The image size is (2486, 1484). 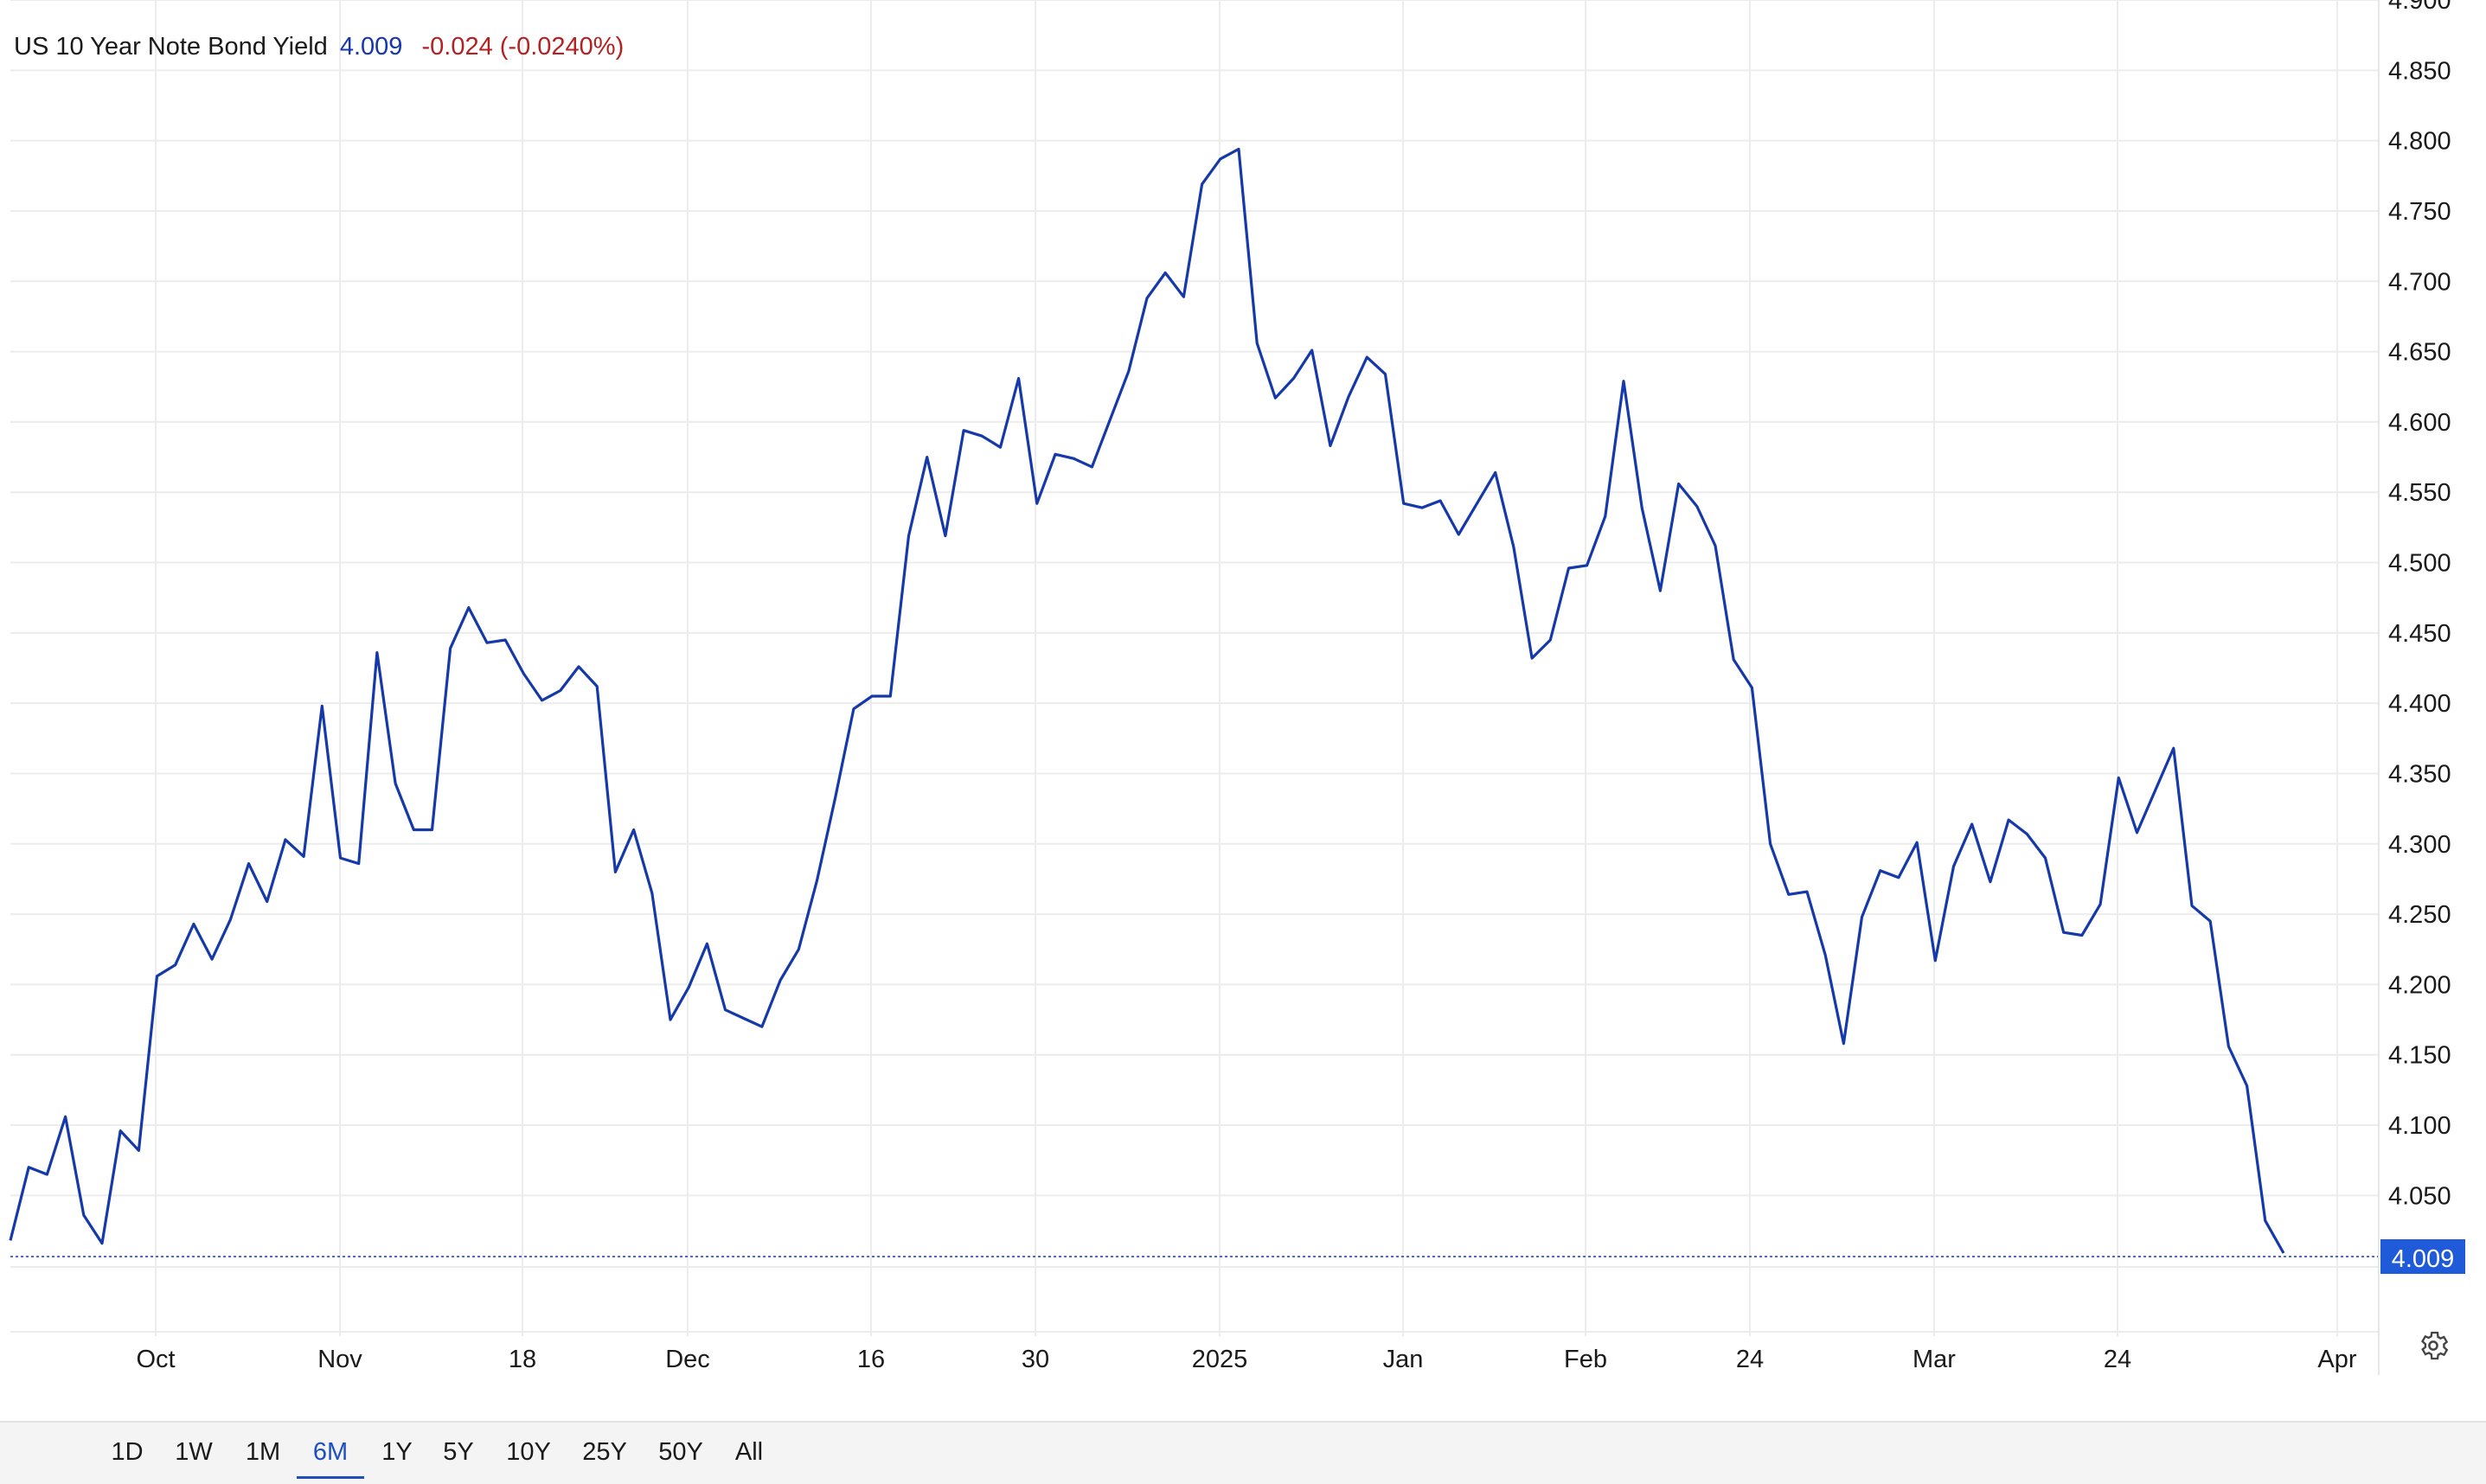 What do you see at coordinates (194, 1452) in the screenshot?
I see `range-button-1w: 1W` at bounding box center [194, 1452].